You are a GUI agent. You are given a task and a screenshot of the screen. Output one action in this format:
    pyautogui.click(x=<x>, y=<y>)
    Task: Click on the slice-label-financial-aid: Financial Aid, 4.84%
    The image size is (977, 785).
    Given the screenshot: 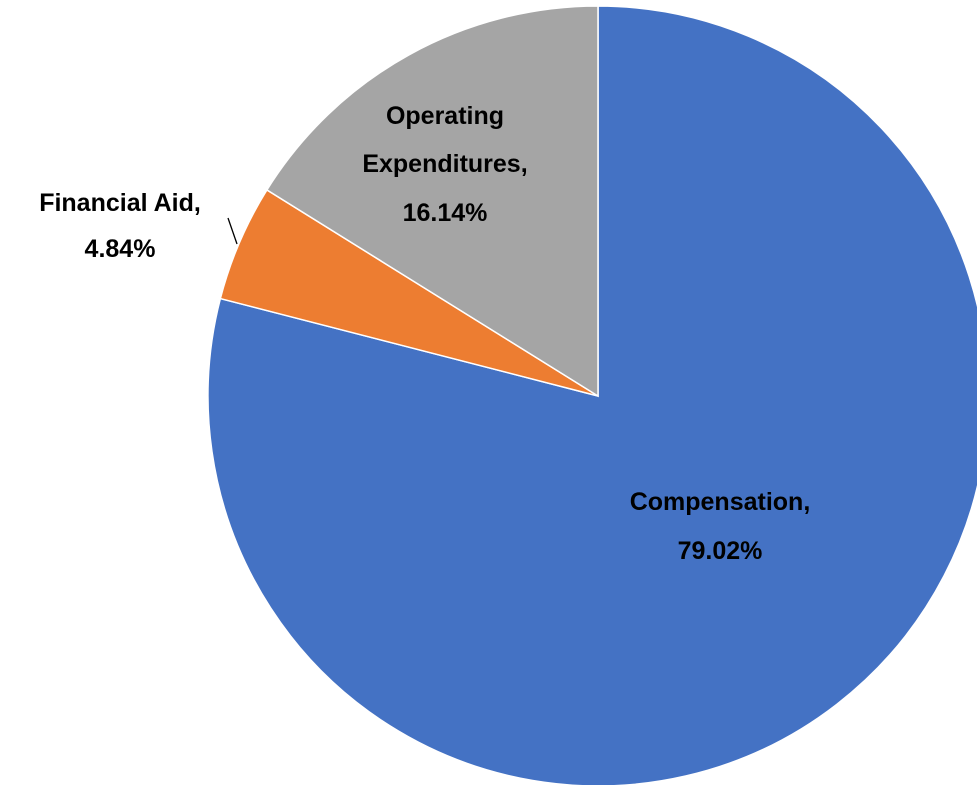 What is the action you would take?
    pyautogui.click(x=120, y=226)
    